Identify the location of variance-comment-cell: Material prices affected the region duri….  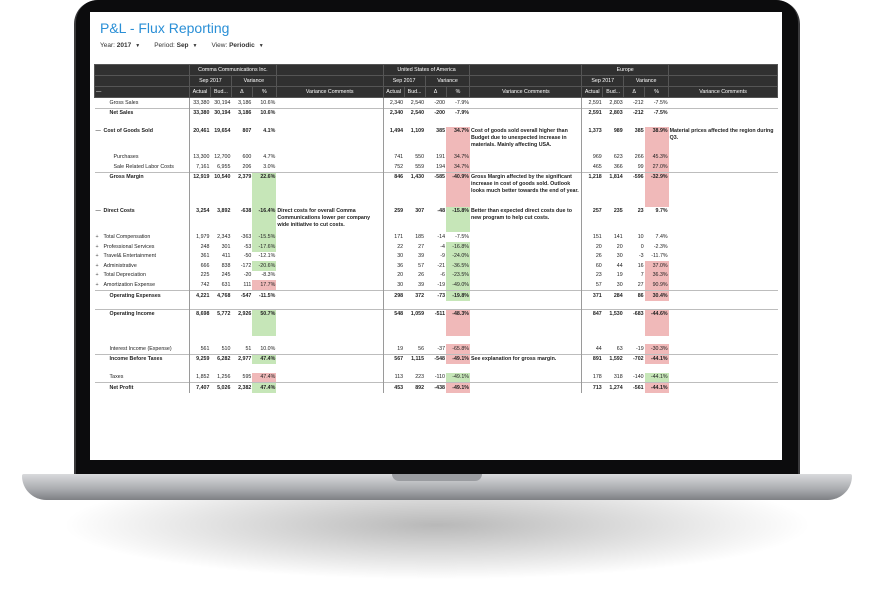
(721, 134).